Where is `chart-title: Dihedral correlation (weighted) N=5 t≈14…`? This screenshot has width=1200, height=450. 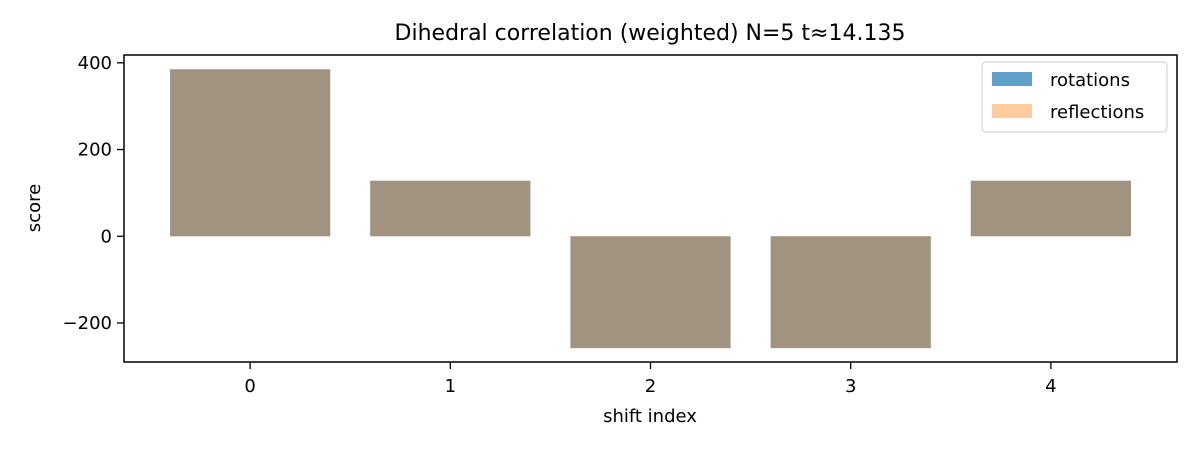 chart-title: Dihedral correlation (weighted) N=5 t≈14… is located at coordinates (650, 33).